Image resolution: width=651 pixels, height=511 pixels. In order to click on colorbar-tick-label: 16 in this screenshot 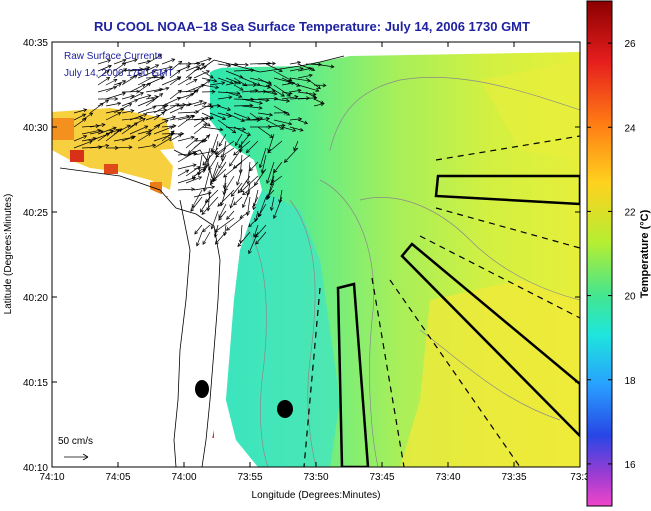, I will do `click(630, 465)`.